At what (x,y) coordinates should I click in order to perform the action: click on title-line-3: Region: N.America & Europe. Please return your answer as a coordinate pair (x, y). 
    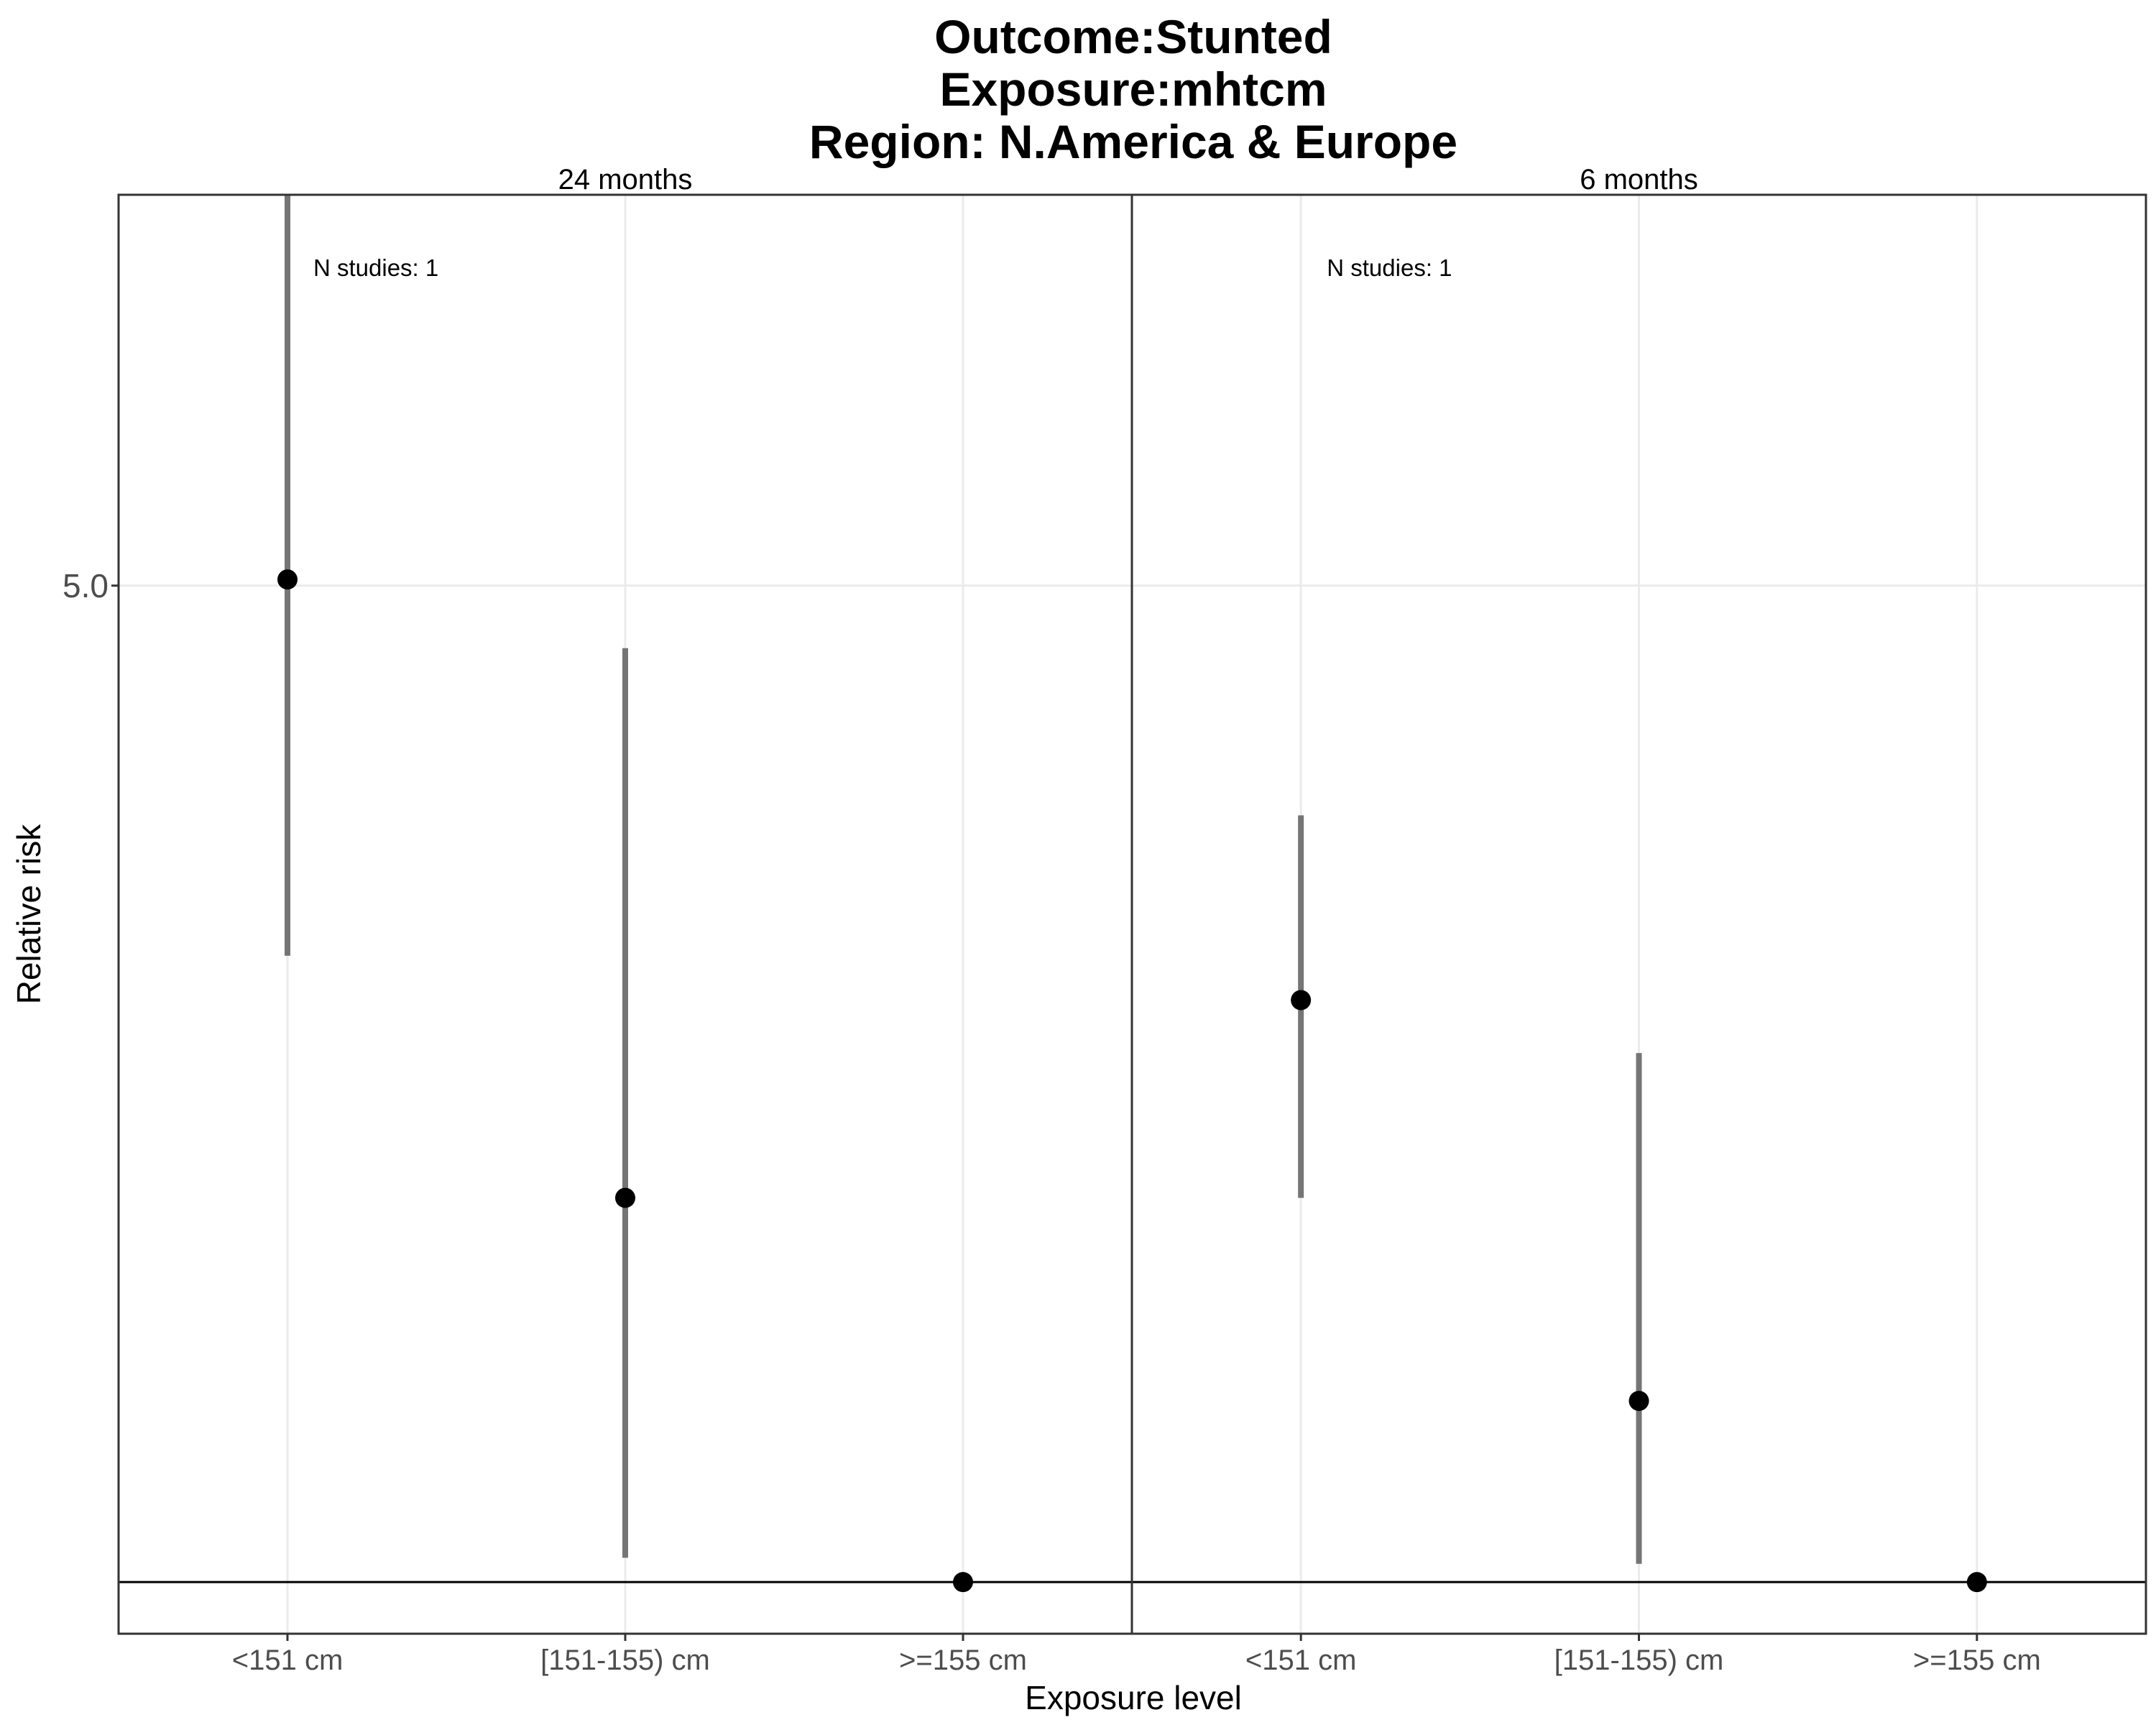
    Looking at the image, I should click on (1133, 141).